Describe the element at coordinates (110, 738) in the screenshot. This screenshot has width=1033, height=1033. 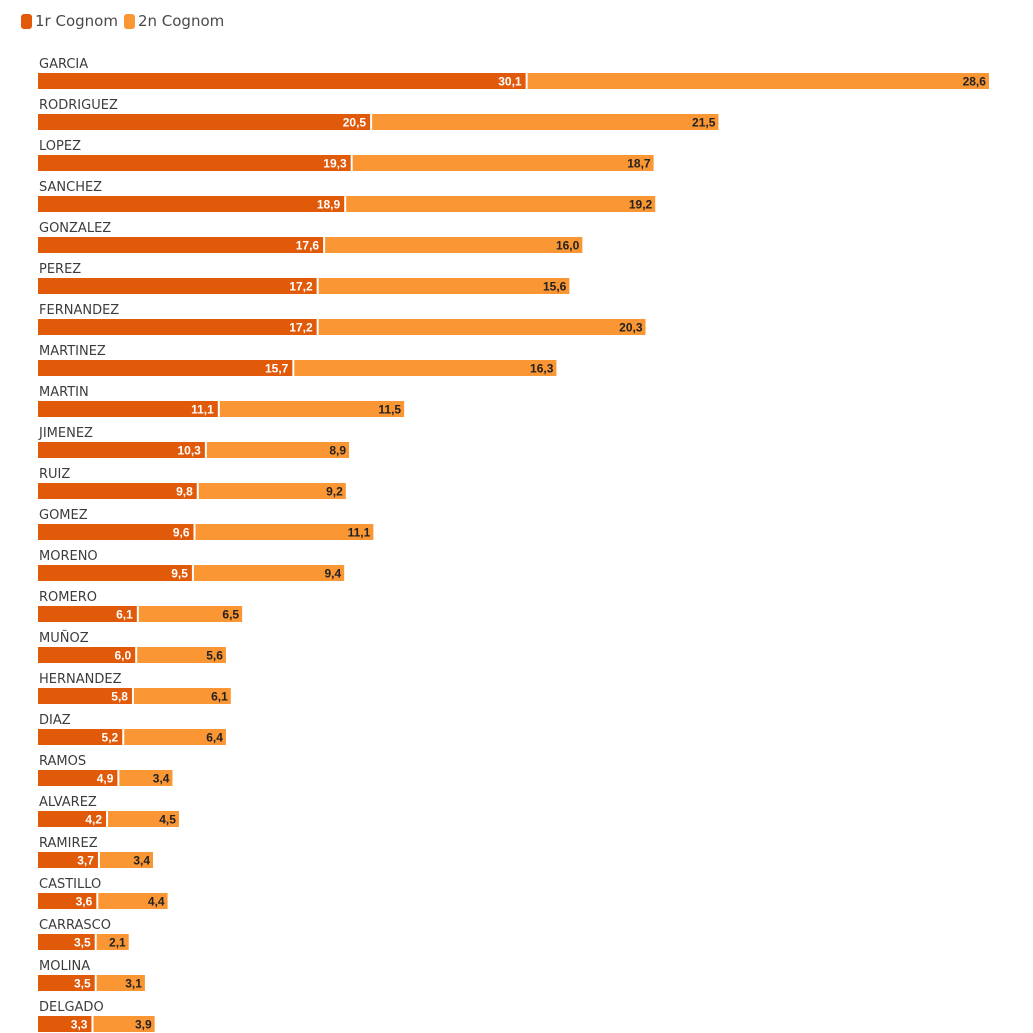
I see `value-label-first-surname: 5,2` at that location.